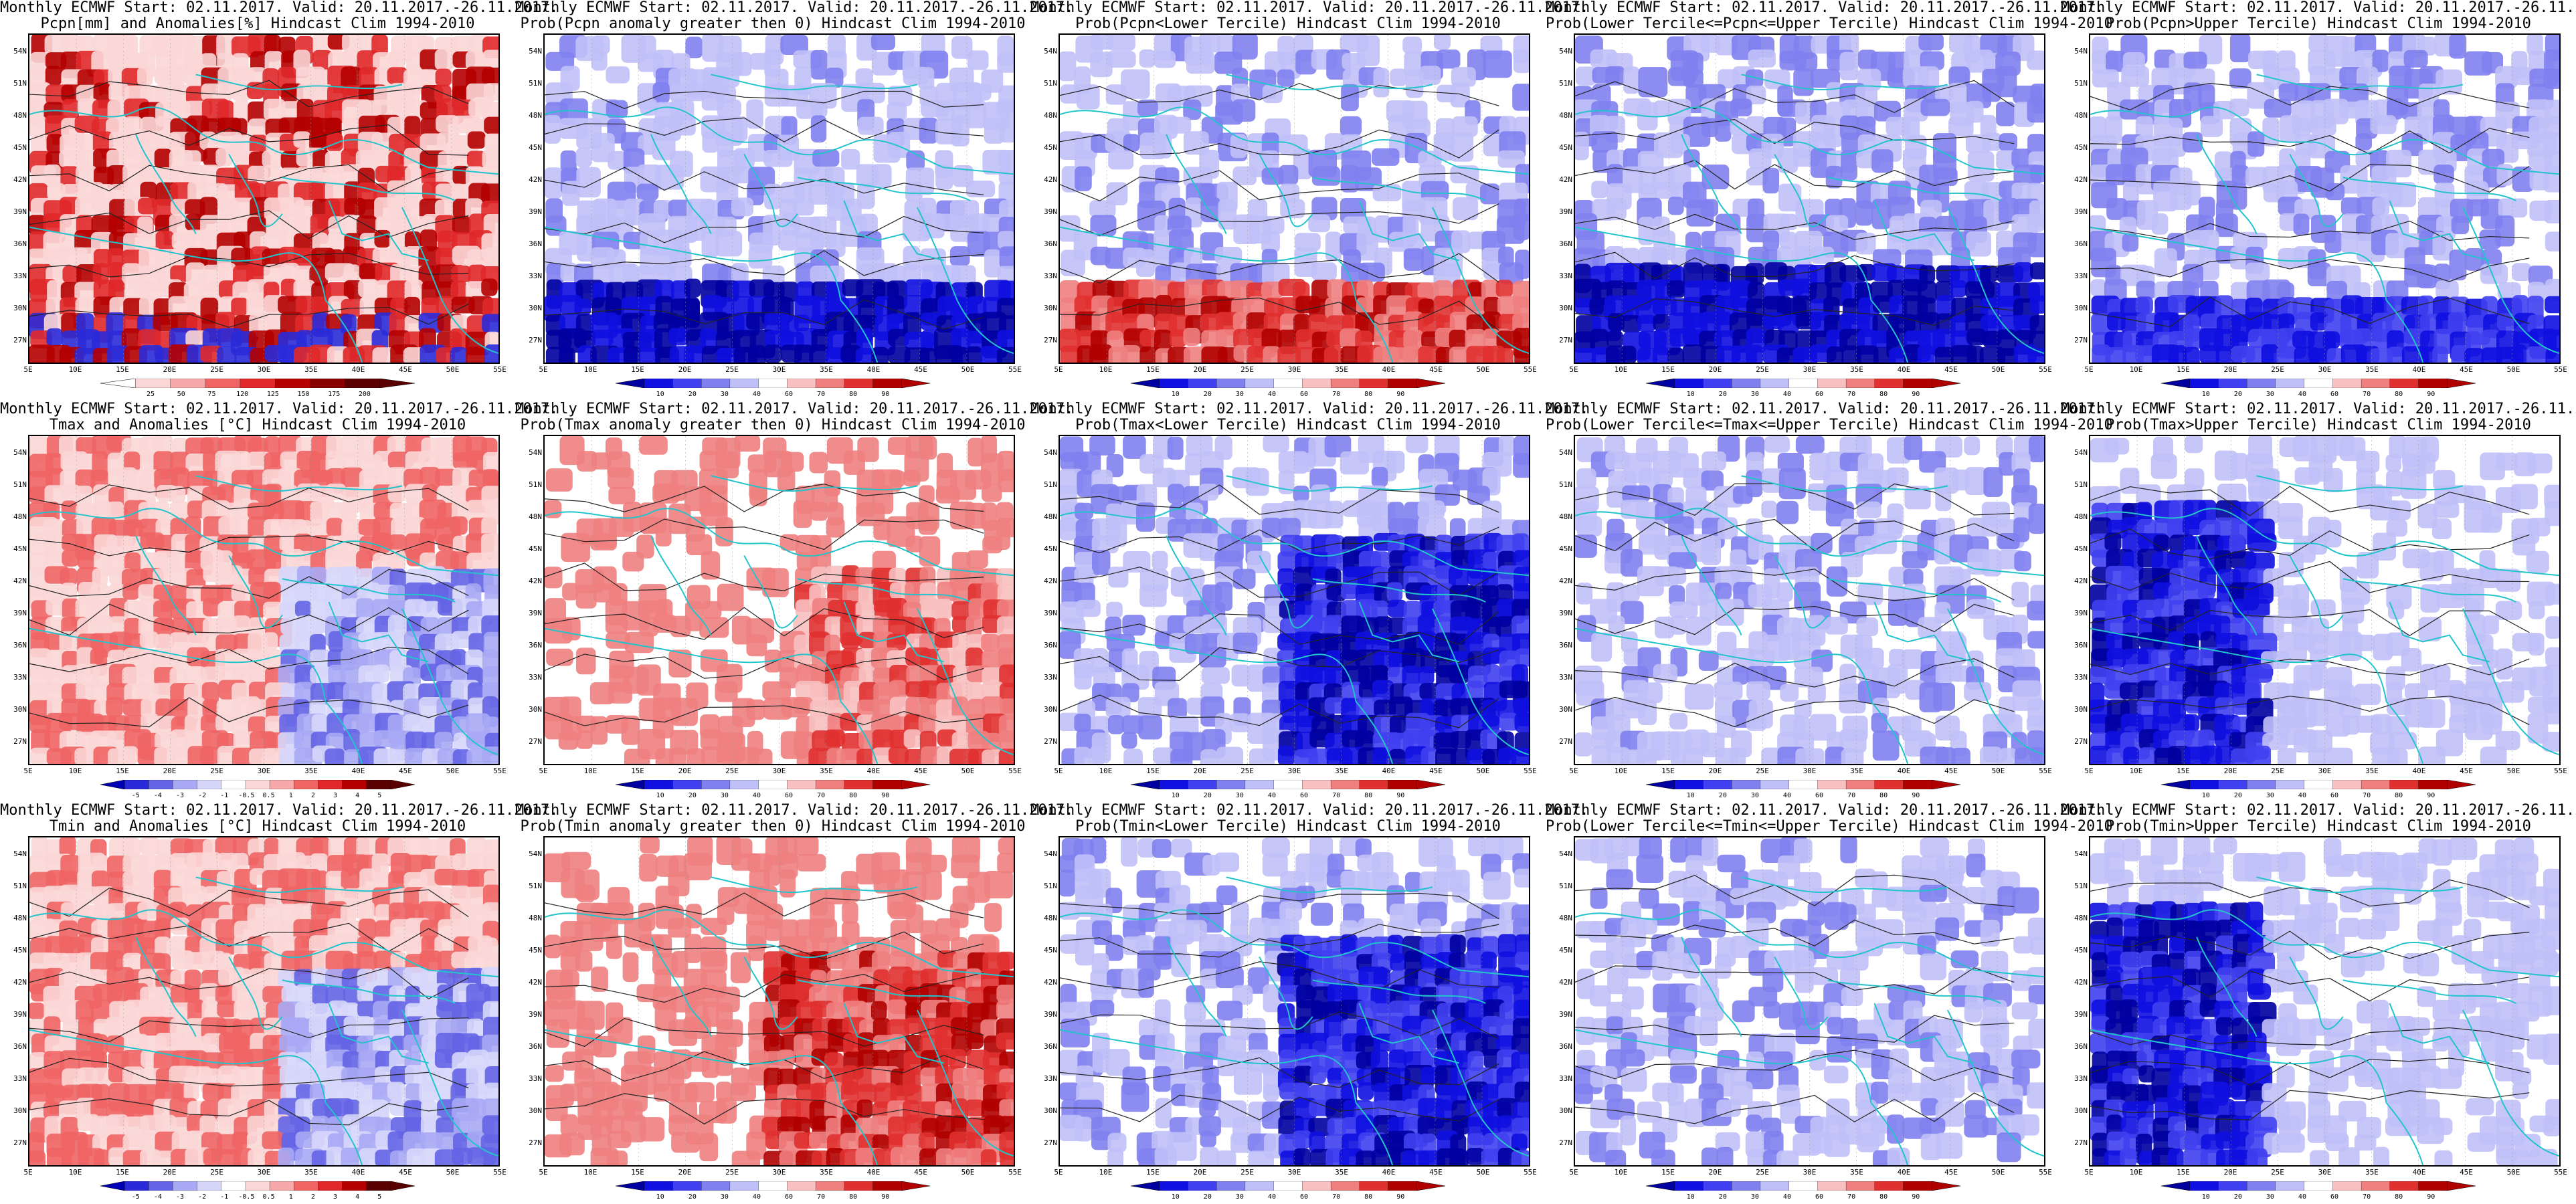 This screenshot has width=2576, height=1204. What do you see at coordinates (1668, 369) in the screenshot?
I see `longitude-label: 15E` at bounding box center [1668, 369].